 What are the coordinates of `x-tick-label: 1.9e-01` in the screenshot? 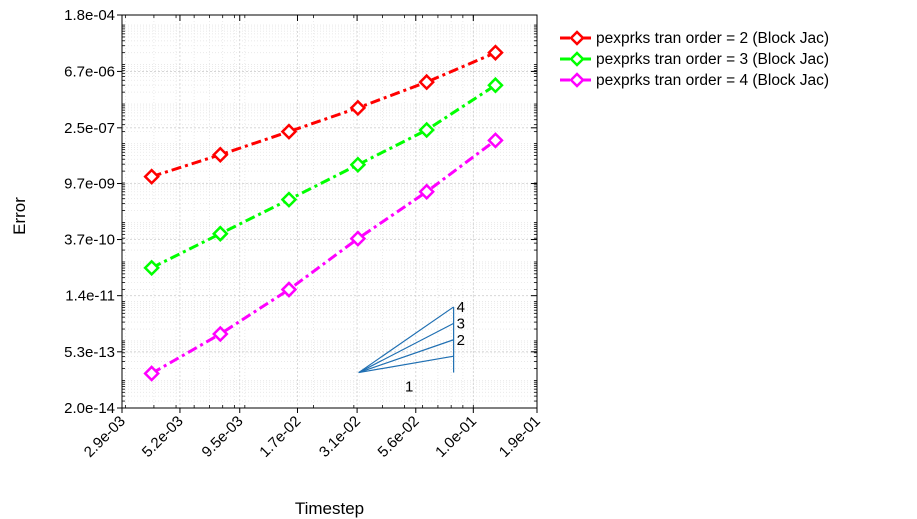 It's located at (520, 437).